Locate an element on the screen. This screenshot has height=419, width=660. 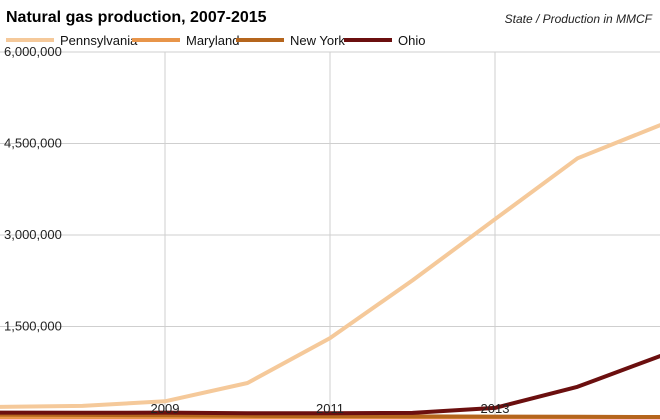
y-tick-label: 1,500,000 is located at coordinates (33, 326).